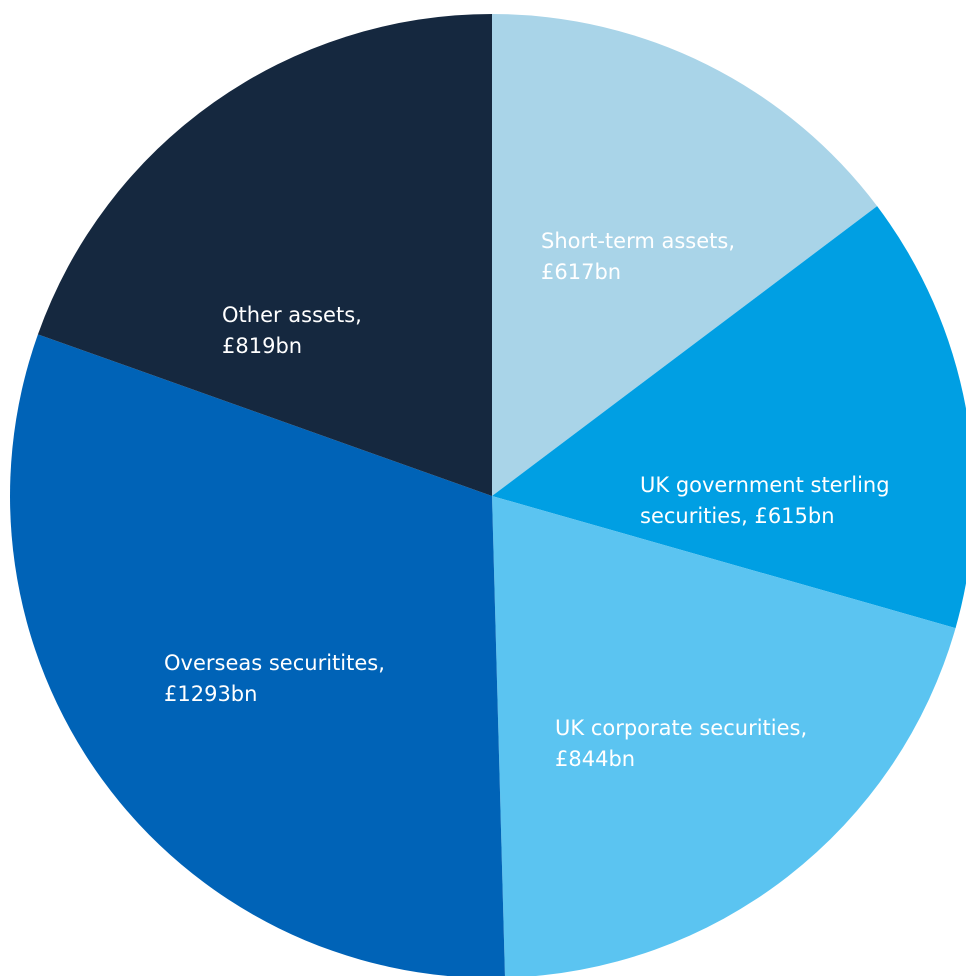 This screenshot has width=966, height=976. I want to click on pie-label-uk-government-sterling-securities: UK government sterling securities, £615bn, so click(765, 500).